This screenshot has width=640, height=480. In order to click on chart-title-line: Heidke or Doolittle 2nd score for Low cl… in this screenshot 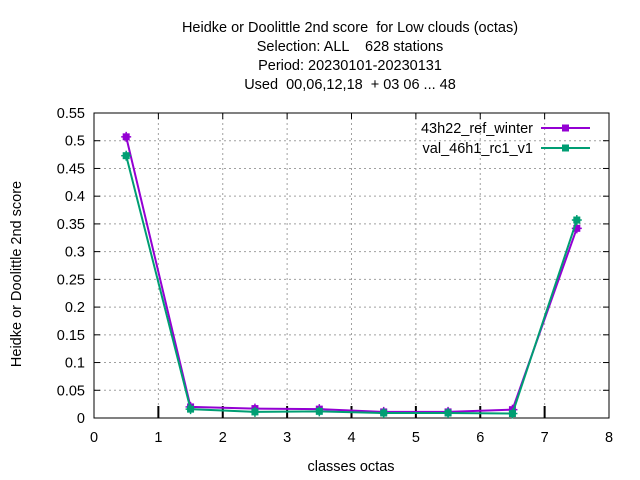, I will do `click(350, 28)`.